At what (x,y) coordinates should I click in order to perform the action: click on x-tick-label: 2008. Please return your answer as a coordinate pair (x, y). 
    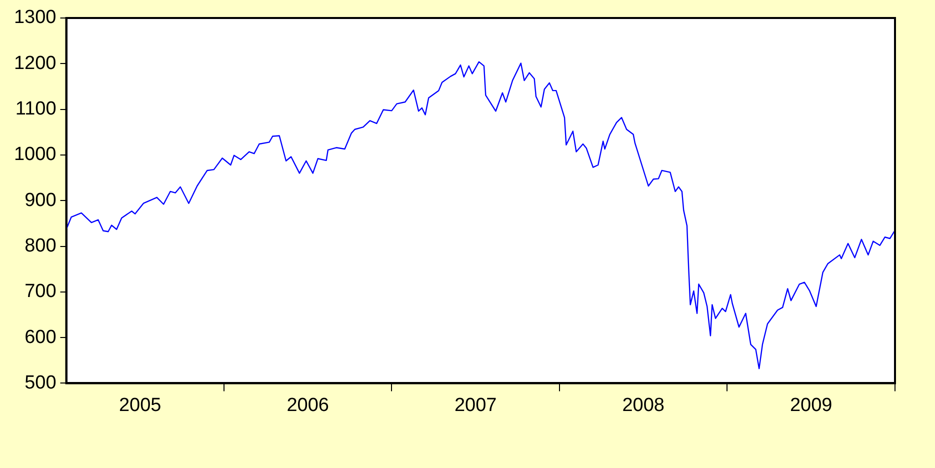
    Looking at the image, I should click on (643, 405).